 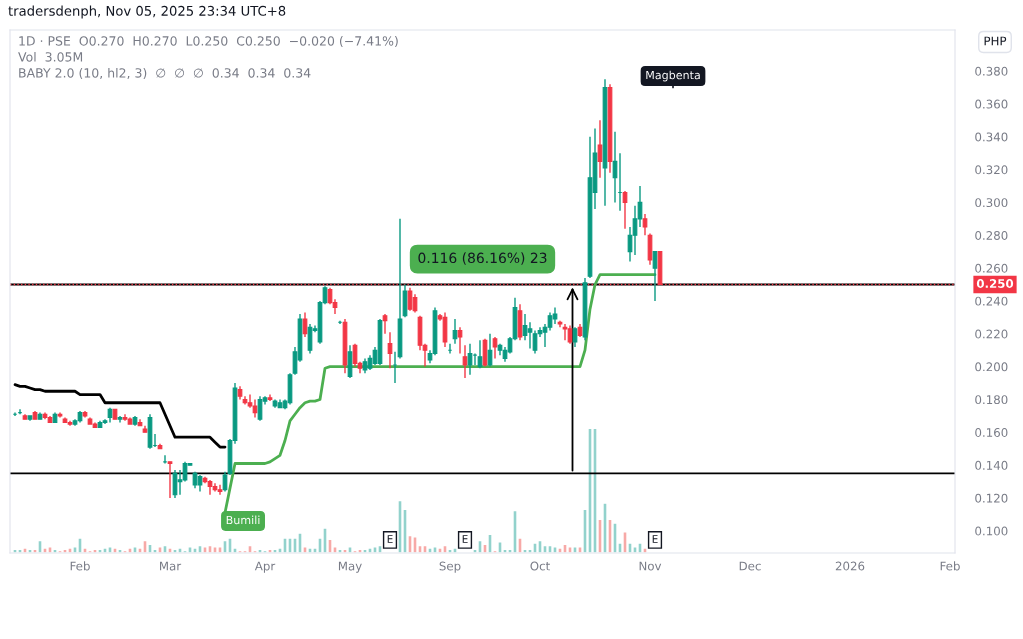 What do you see at coordinates (991, 301) in the screenshot?
I see `y-tick-label: 0.240` at bounding box center [991, 301].